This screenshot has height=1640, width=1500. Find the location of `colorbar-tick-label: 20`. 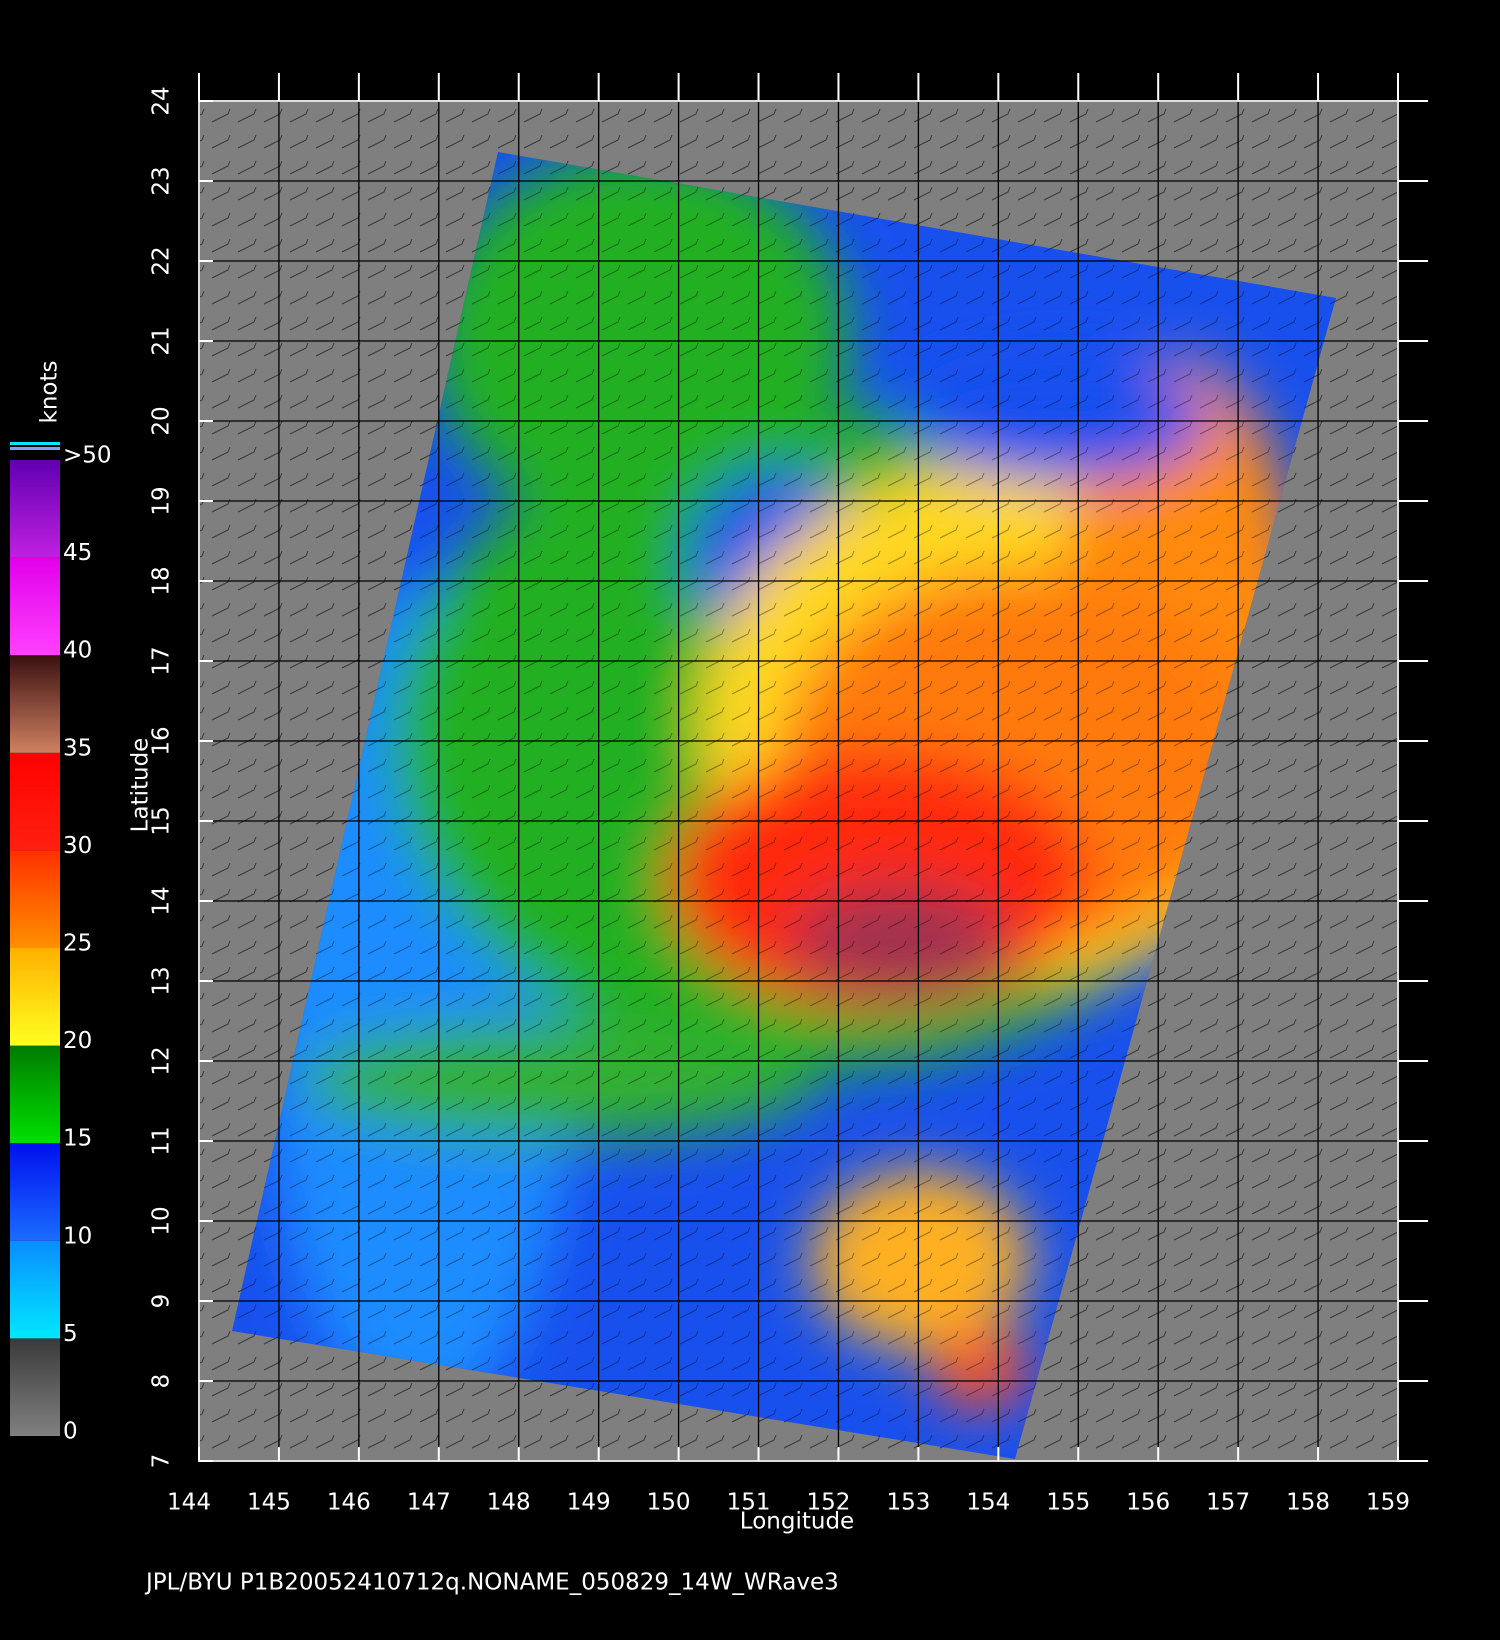

colorbar-tick-label: 20 is located at coordinates (77, 1041).